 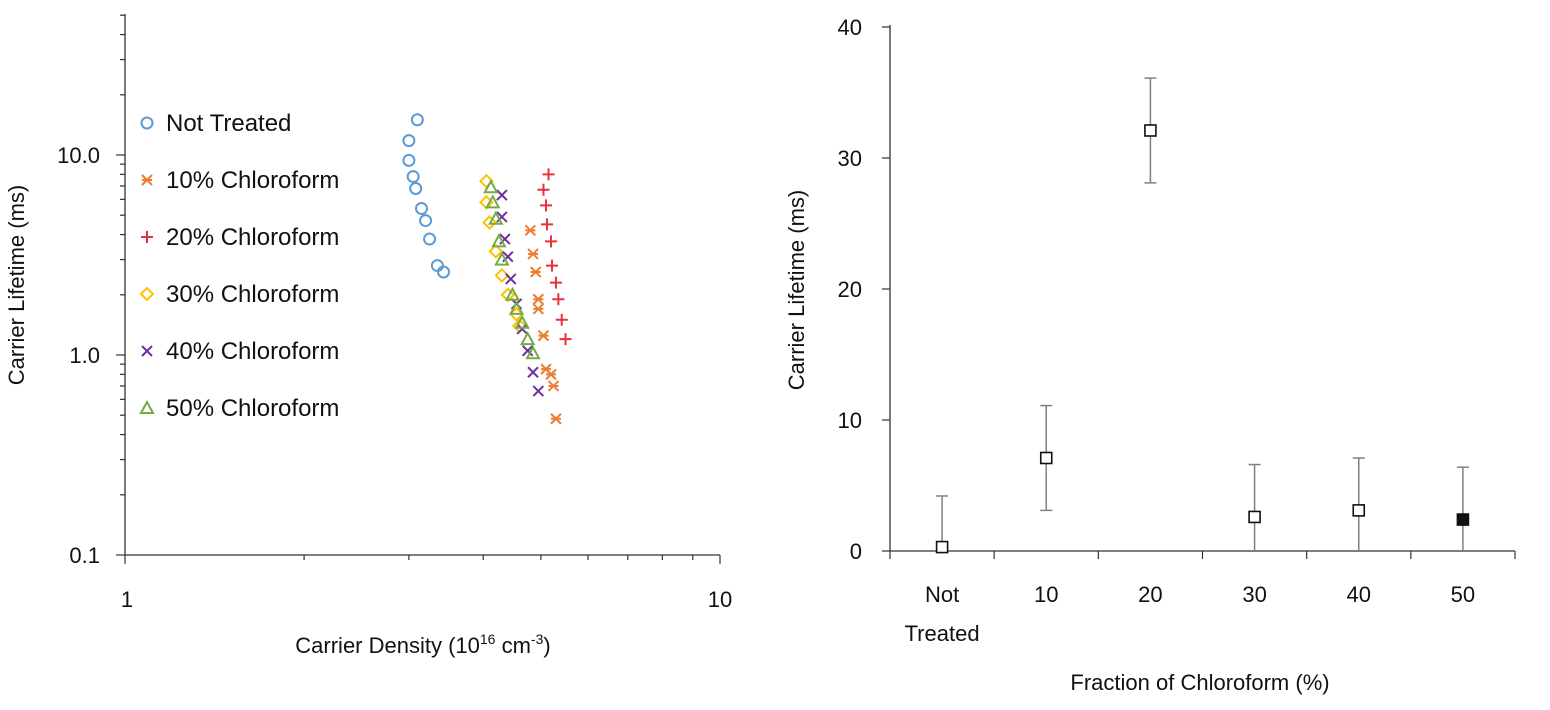 What do you see at coordinates (1202, 555) in the screenshot?
I see `right-x-ticks` at bounding box center [1202, 555].